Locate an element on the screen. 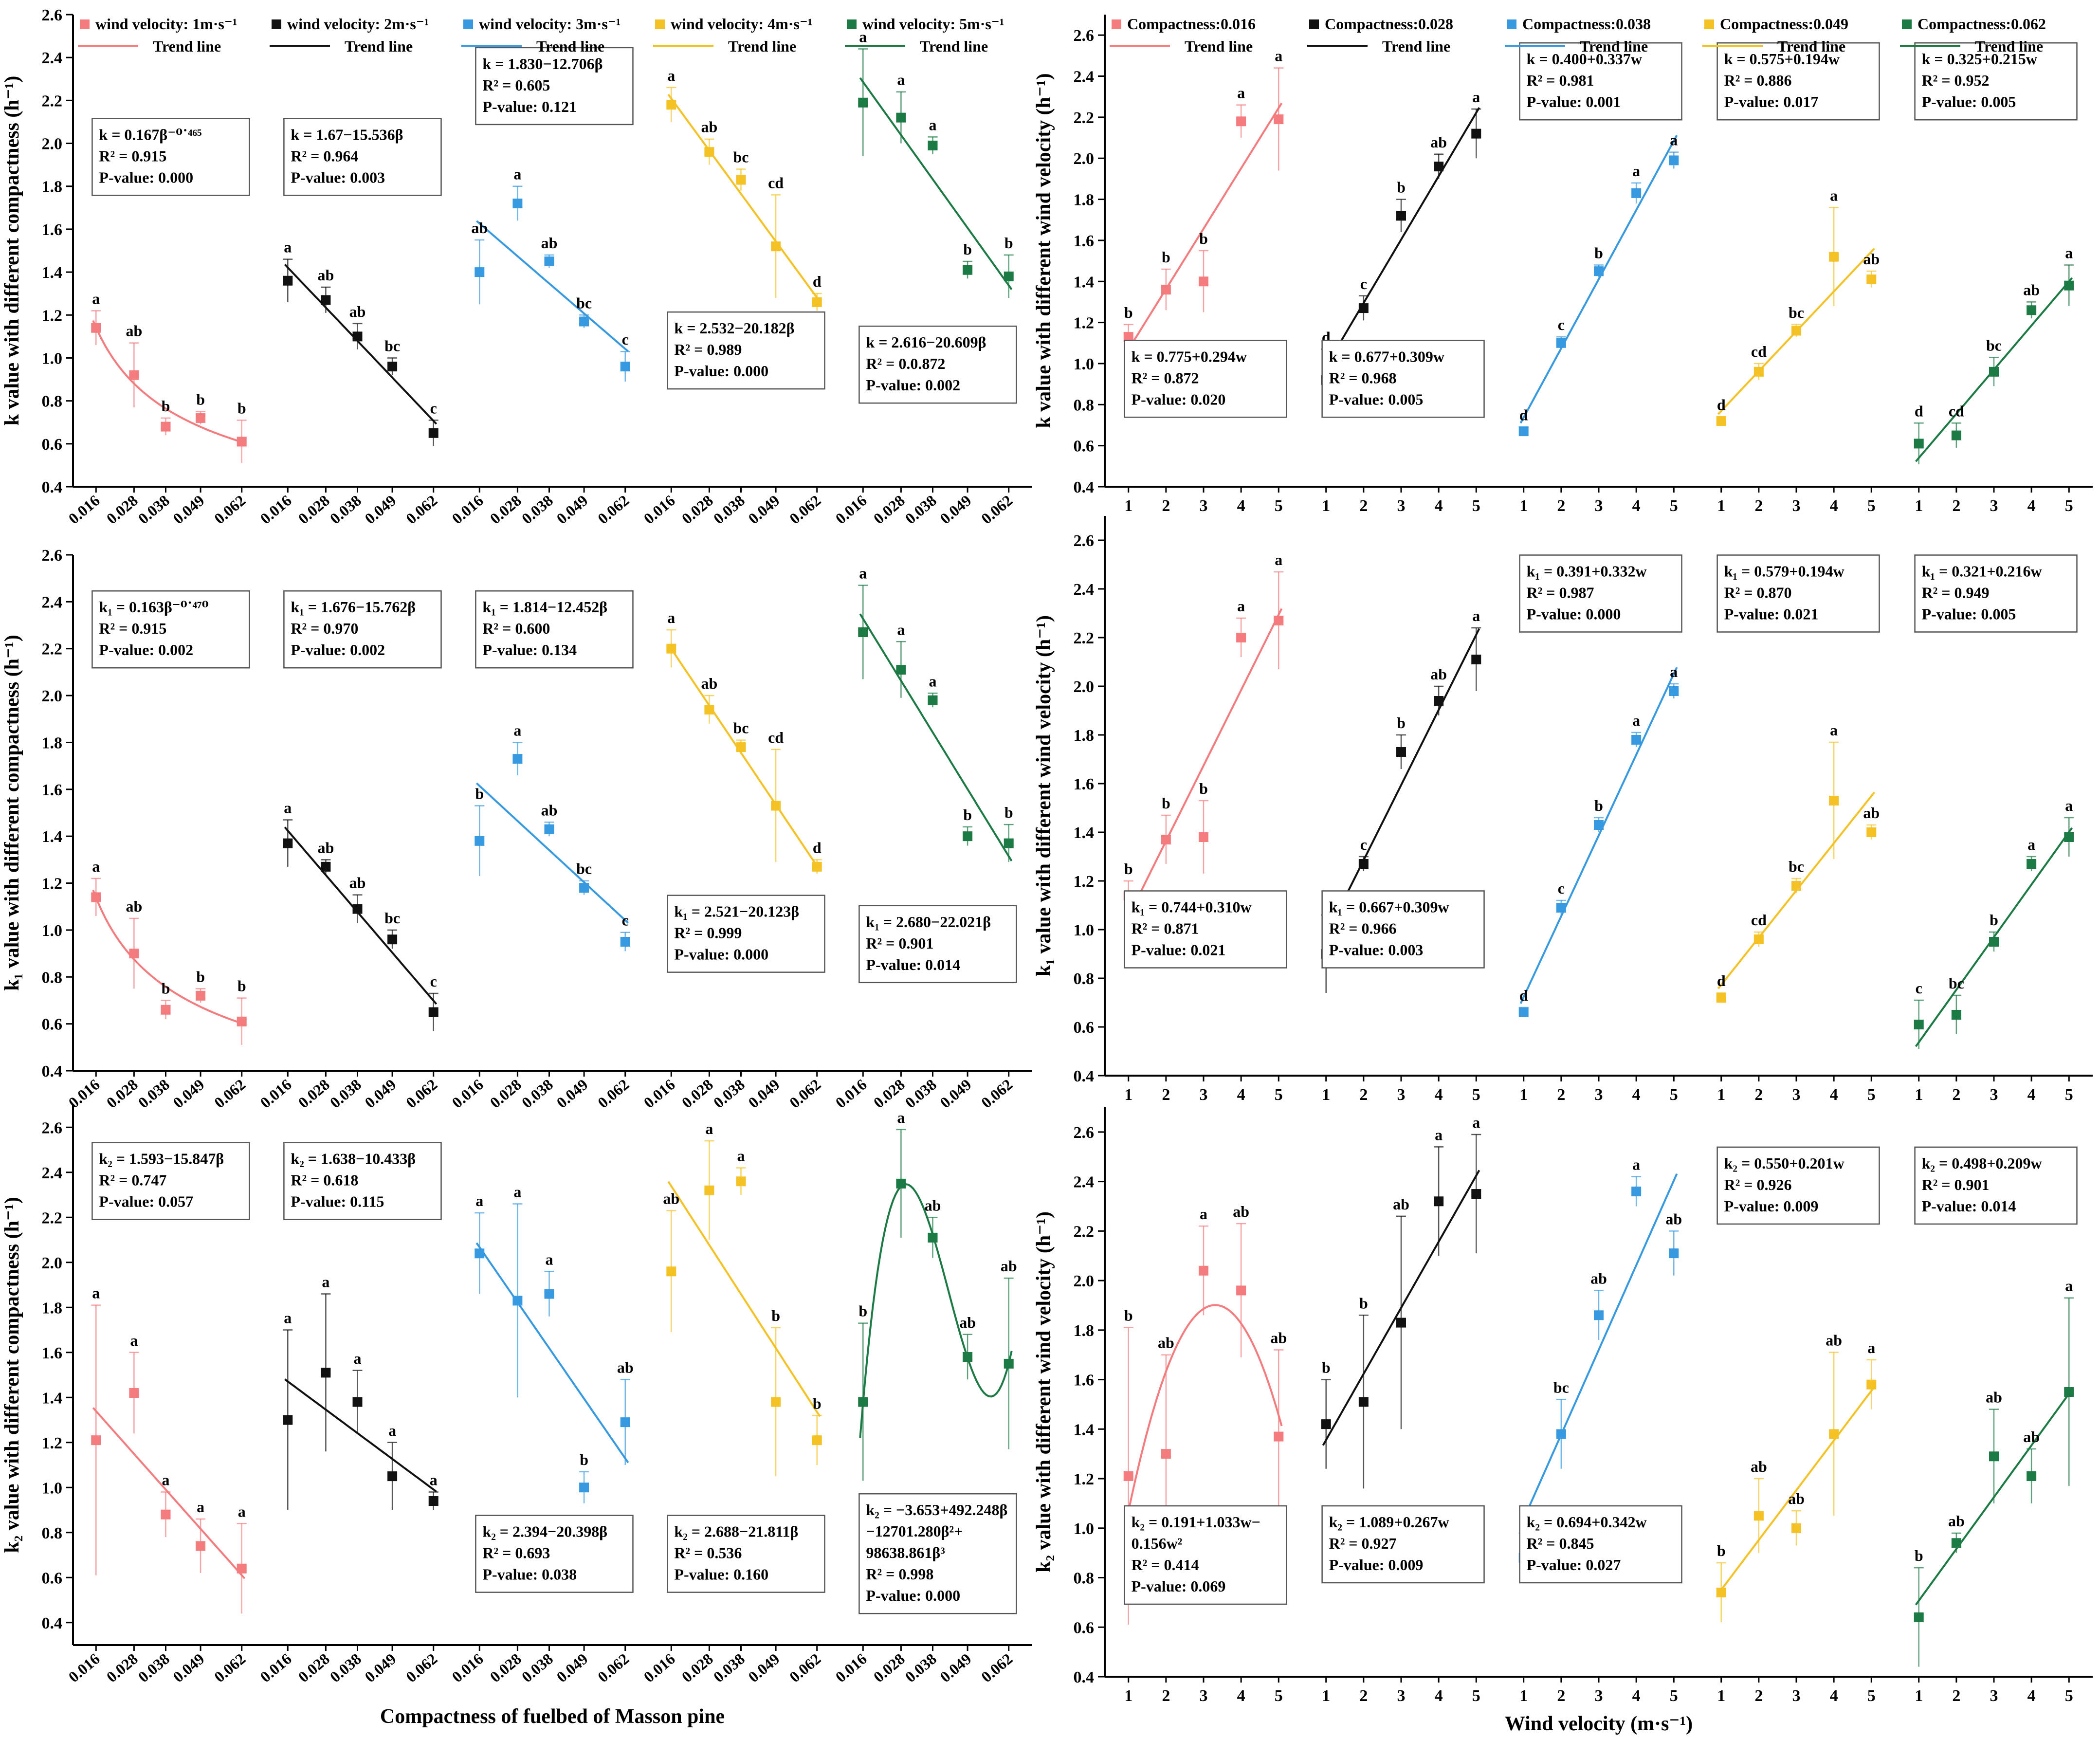  stats-text: P-value: 0.005 is located at coordinates (1376, 399).